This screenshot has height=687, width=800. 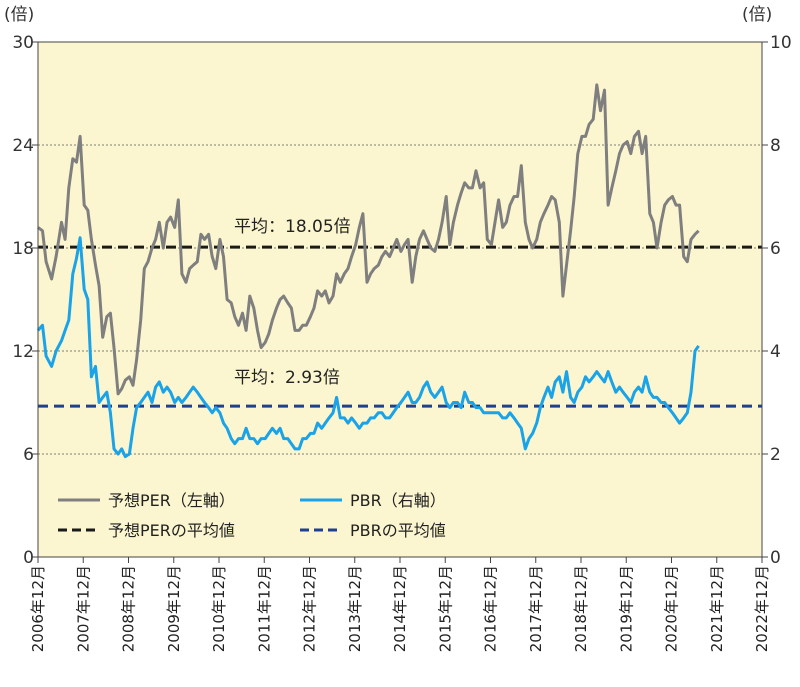 I want to click on average-label: 平均：18.05倍, so click(x=292, y=227).